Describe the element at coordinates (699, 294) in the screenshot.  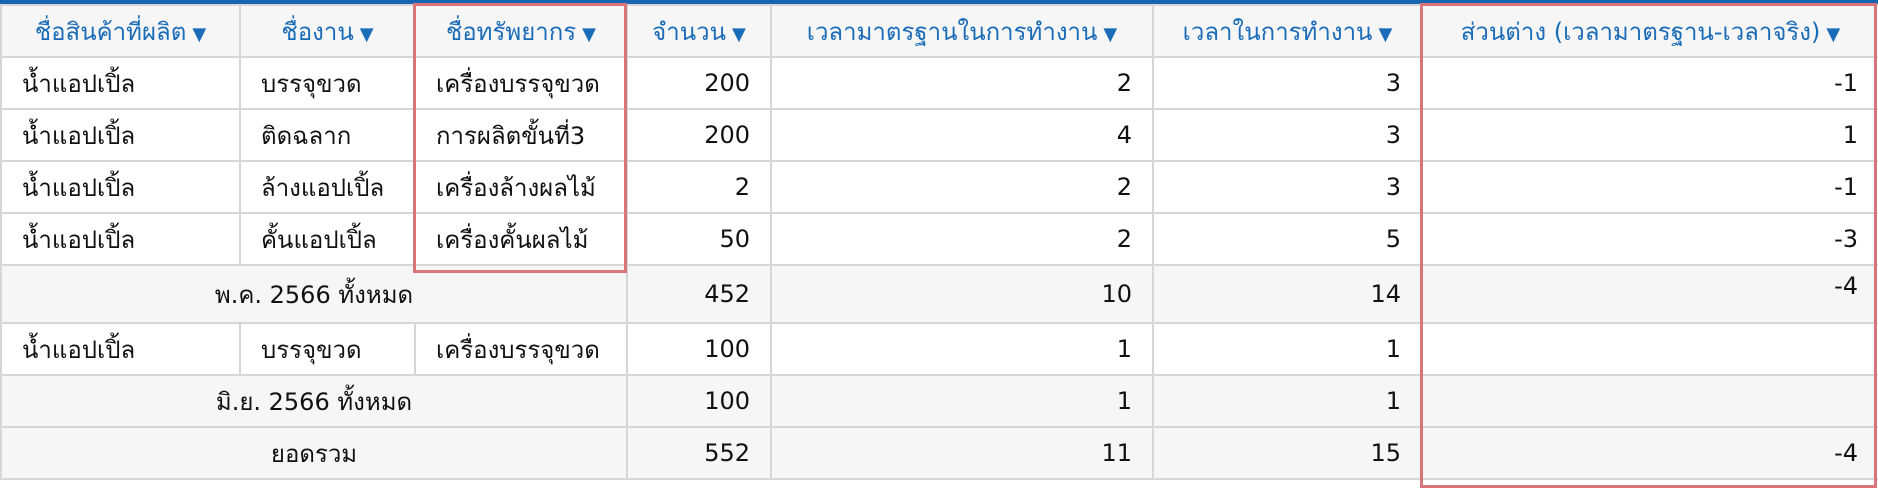
I see `subtotal-quantity: 452` at that location.